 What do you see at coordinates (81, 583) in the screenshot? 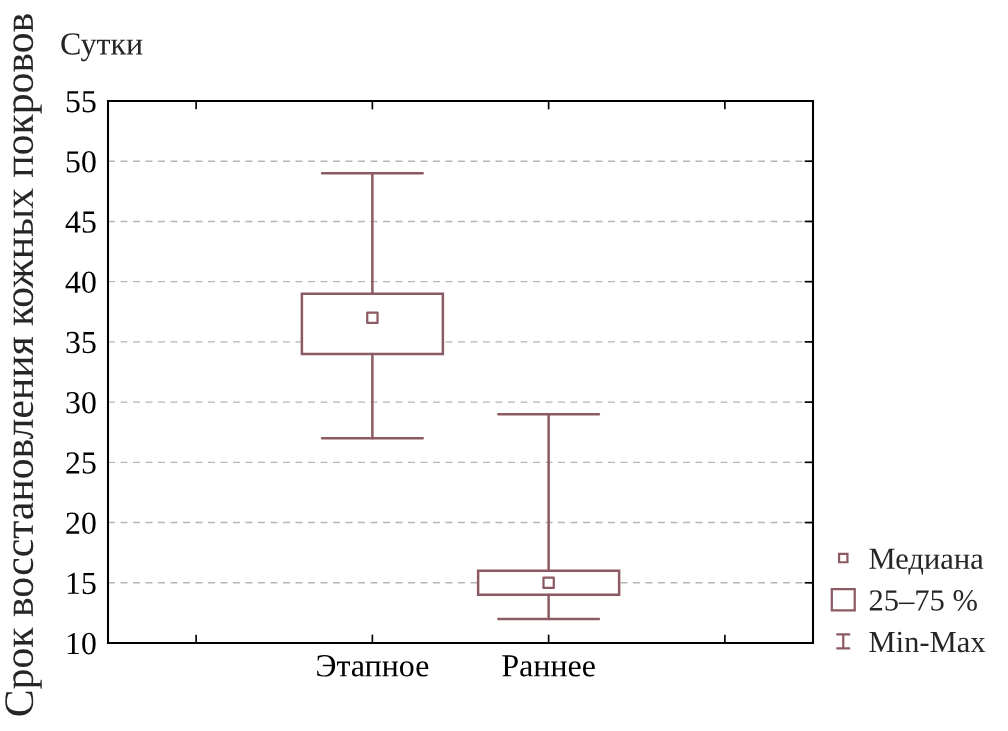
I see `y-tick-label: 15` at bounding box center [81, 583].